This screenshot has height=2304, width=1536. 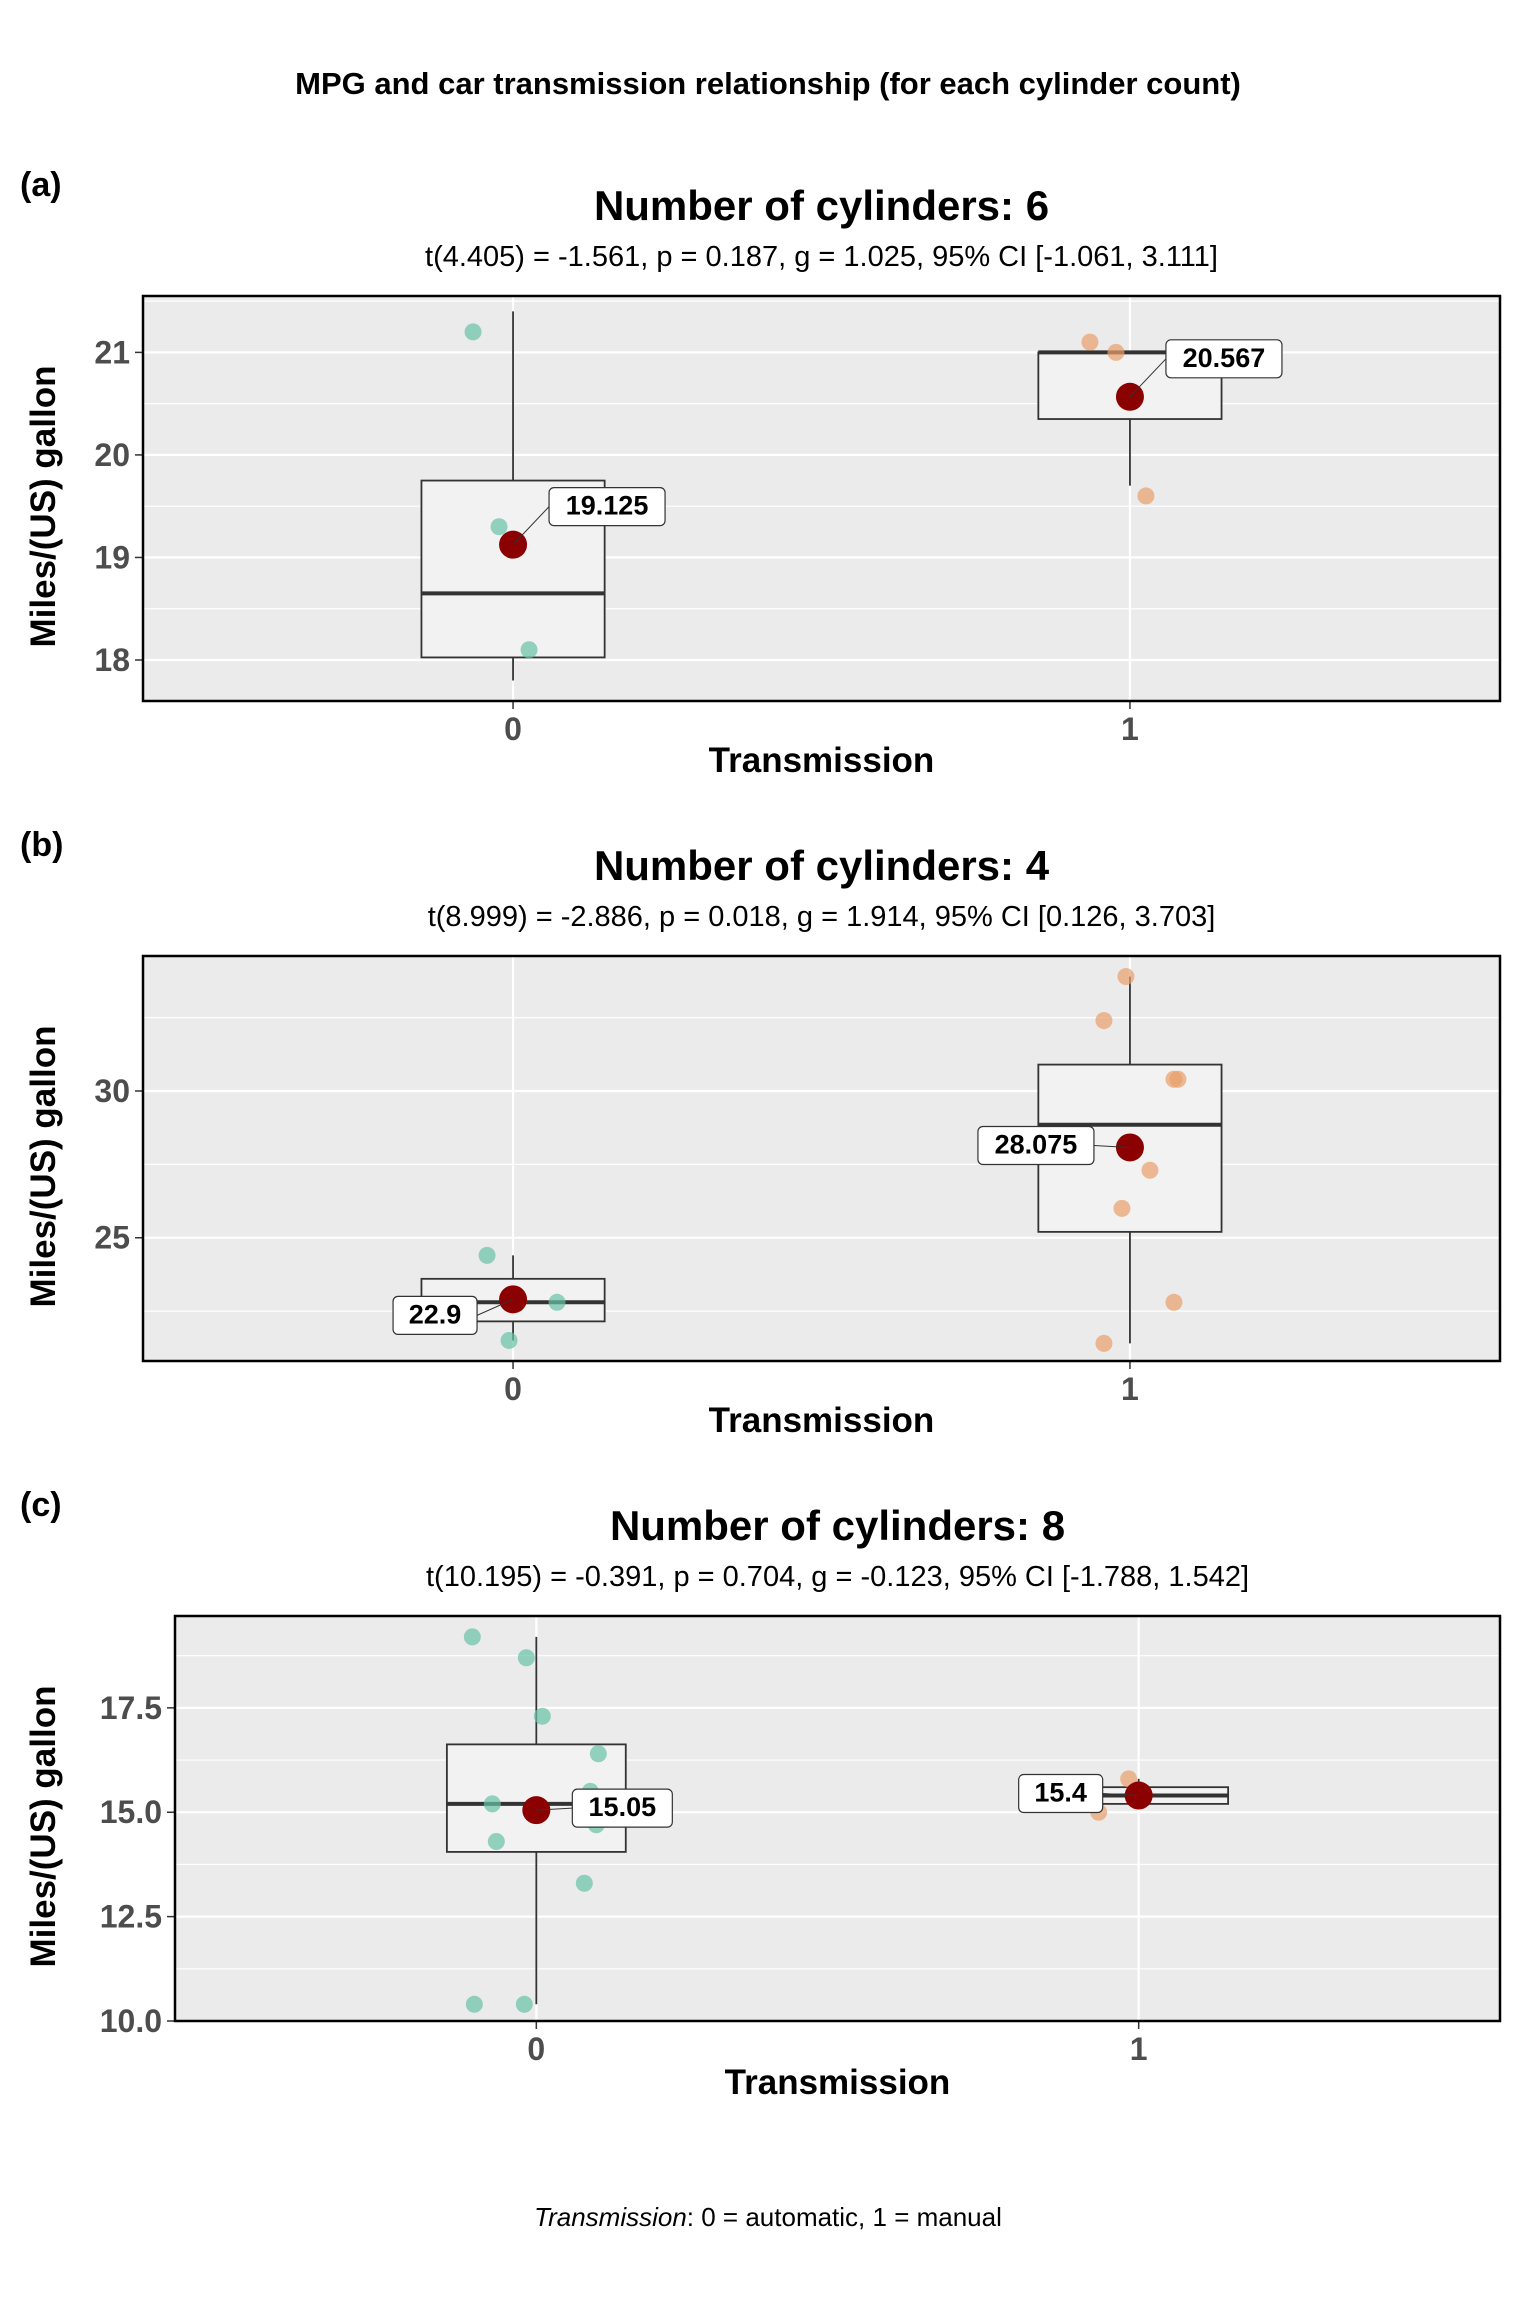 What do you see at coordinates (837, 1525) in the screenshot?
I see `panel-title: Number of cylinders: 8` at bounding box center [837, 1525].